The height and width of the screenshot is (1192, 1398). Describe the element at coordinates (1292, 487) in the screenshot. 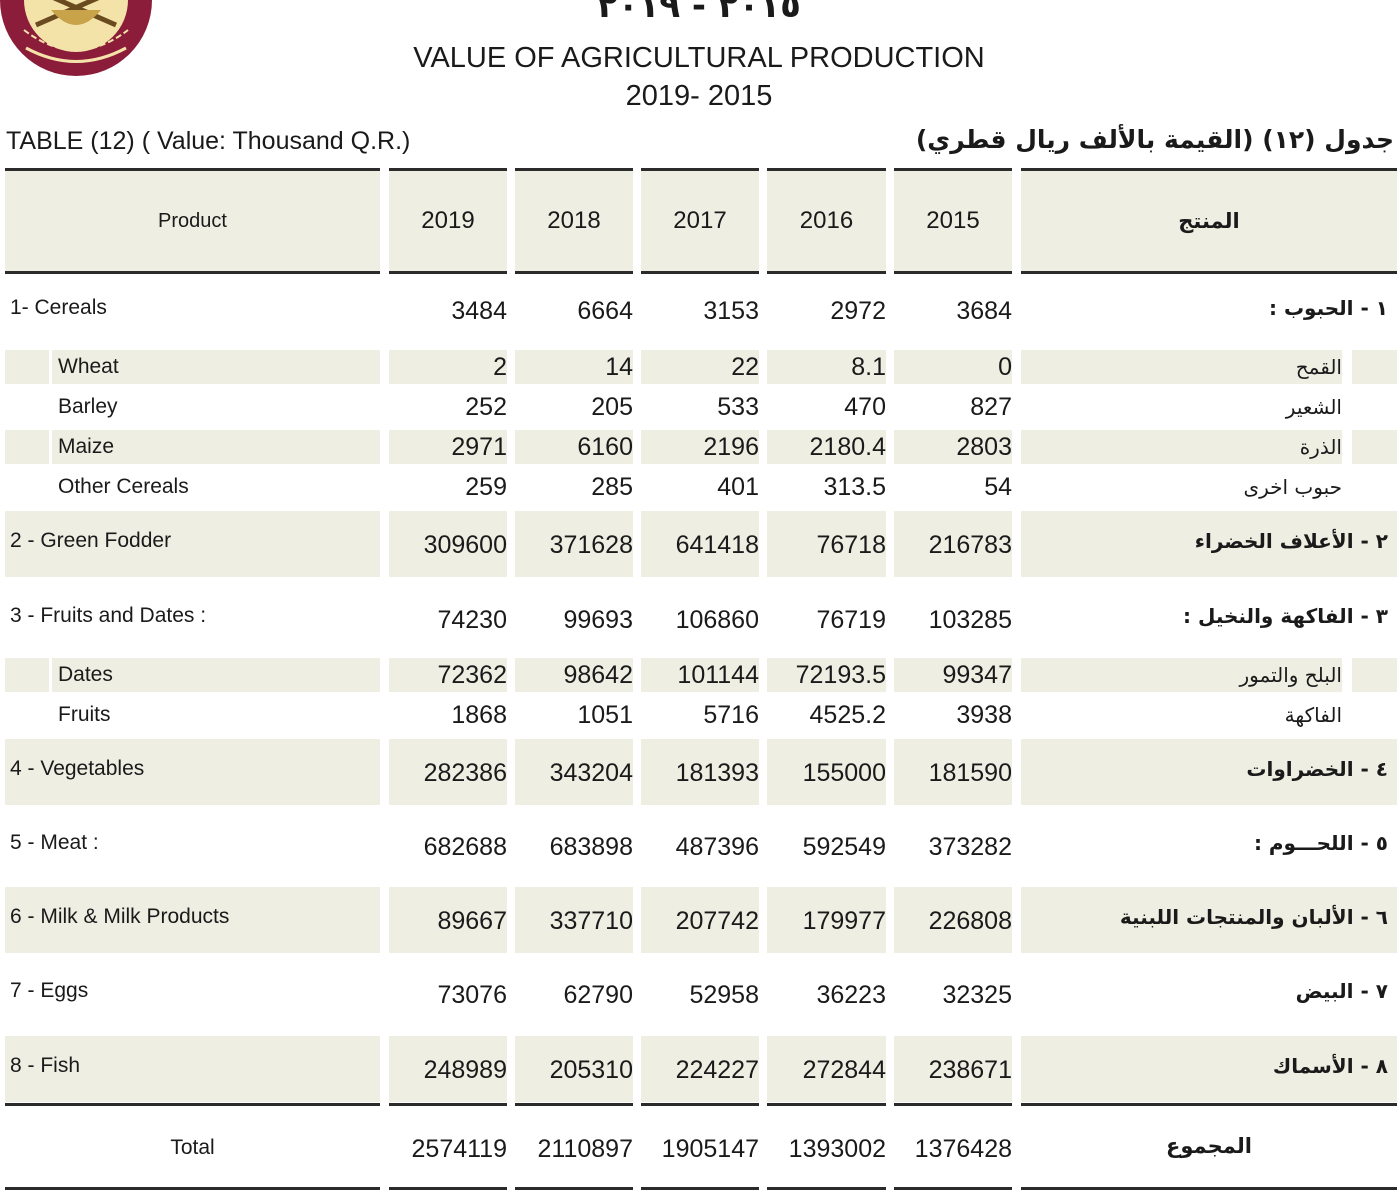

I see `row-product-ar: حبوب اخرى` at that location.